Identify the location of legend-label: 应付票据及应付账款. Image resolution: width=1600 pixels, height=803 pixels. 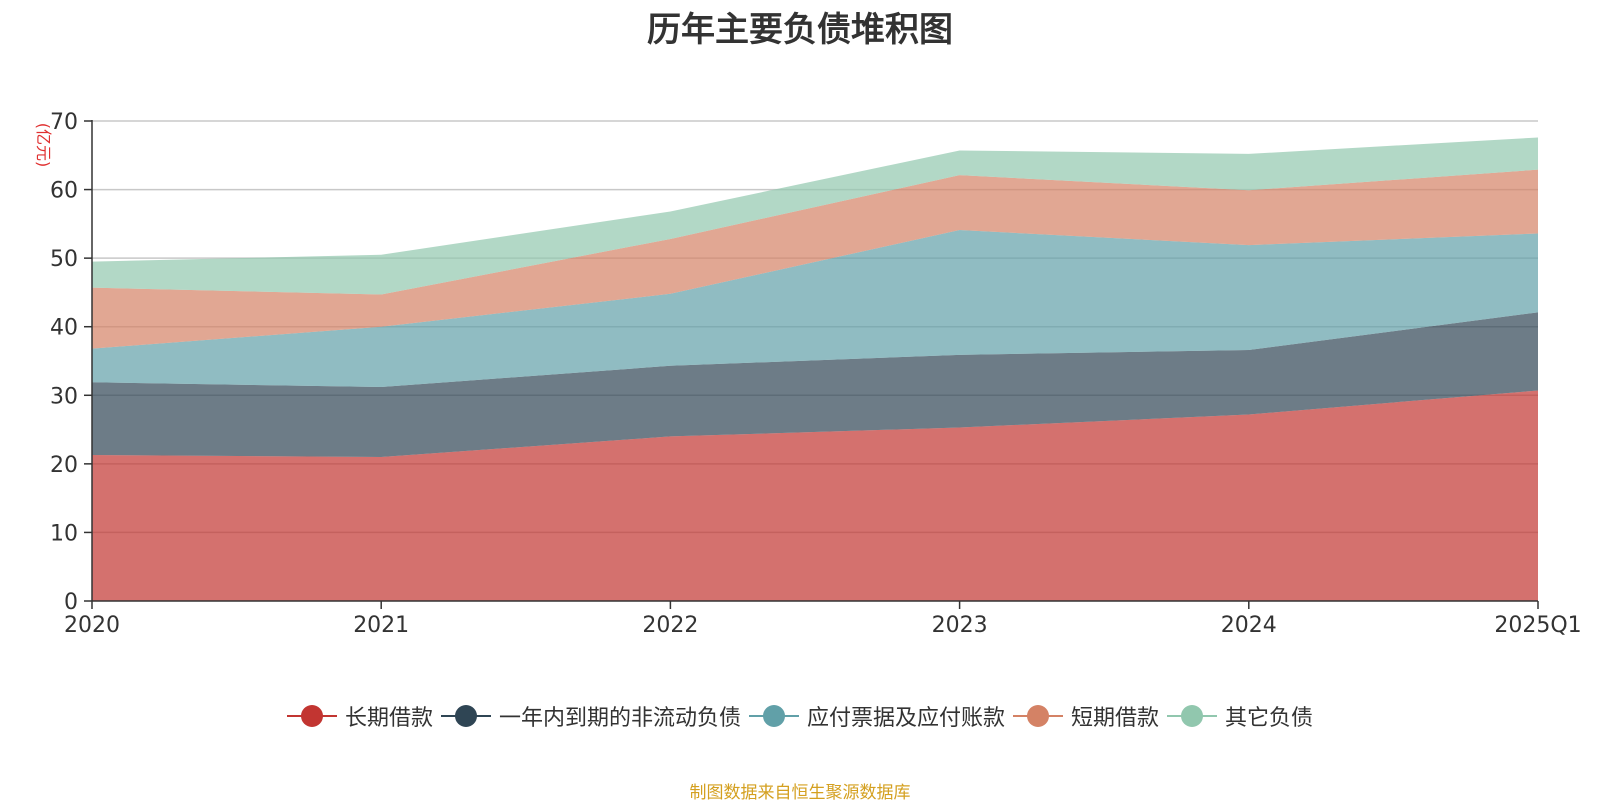
(905, 718).